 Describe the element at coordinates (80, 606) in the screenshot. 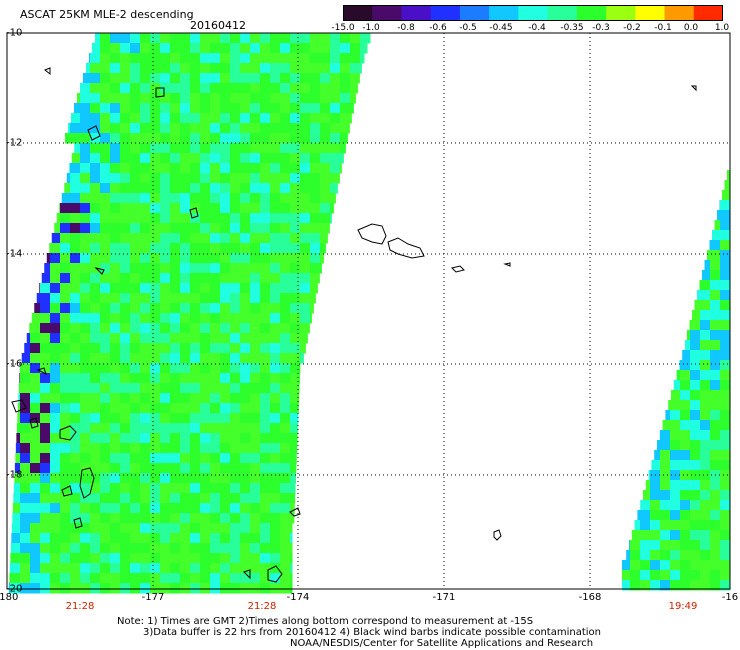

I see `swath-time-label: 21:28` at that location.